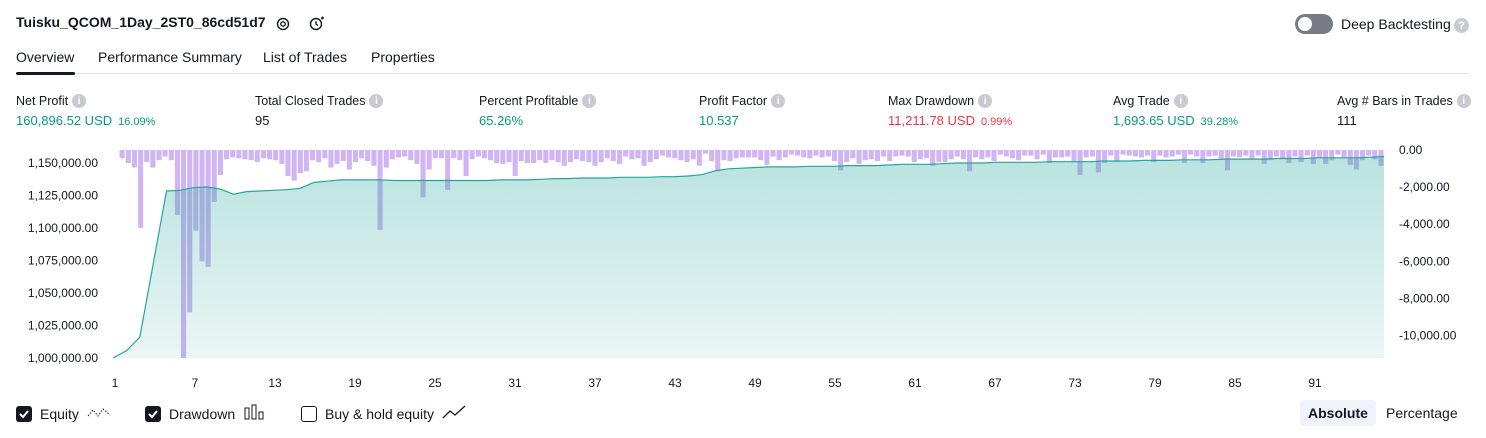  What do you see at coordinates (205, 413) in the screenshot?
I see `legend-drawdown: Drawdown` at bounding box center [205, 413].